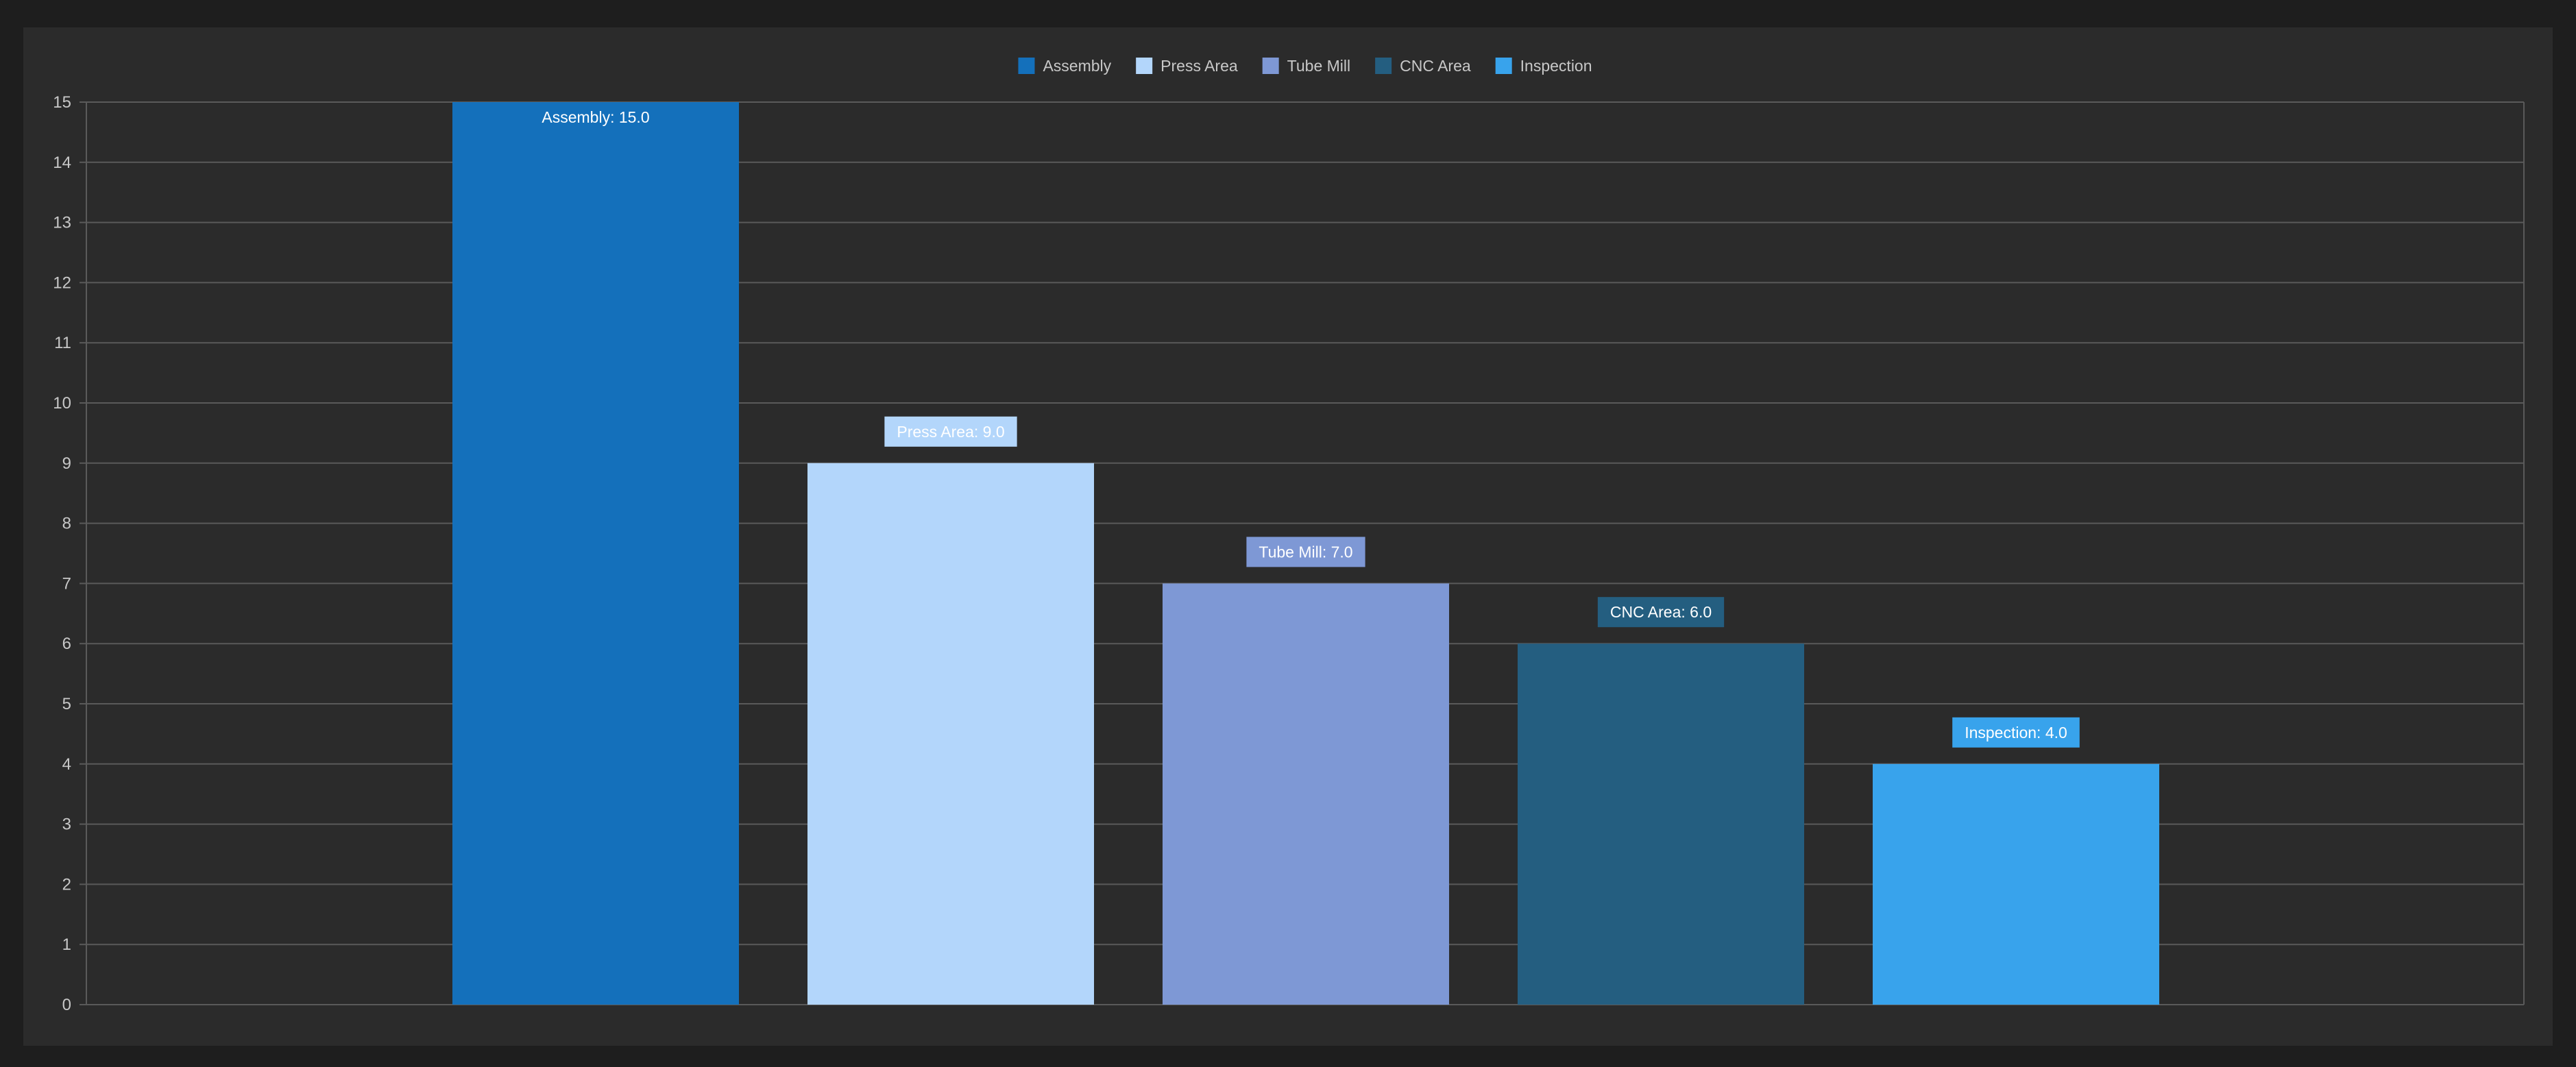 This screenshot has height=1067, width=2576. What do you see at coordinates (1435, 66) in the screenshot?
I see `legend-label: CNC Area` at bounding box center [1435, 66].